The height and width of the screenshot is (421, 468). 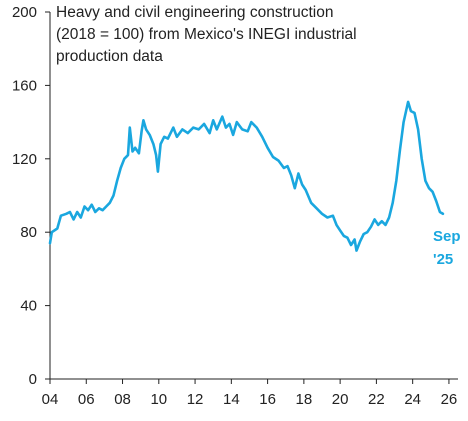 What do you see at coordinates (194, 12) in the screenshot?
I see `chart-title-line-1: Heavy and civil engineering construction` at bounding box center [194, 12].